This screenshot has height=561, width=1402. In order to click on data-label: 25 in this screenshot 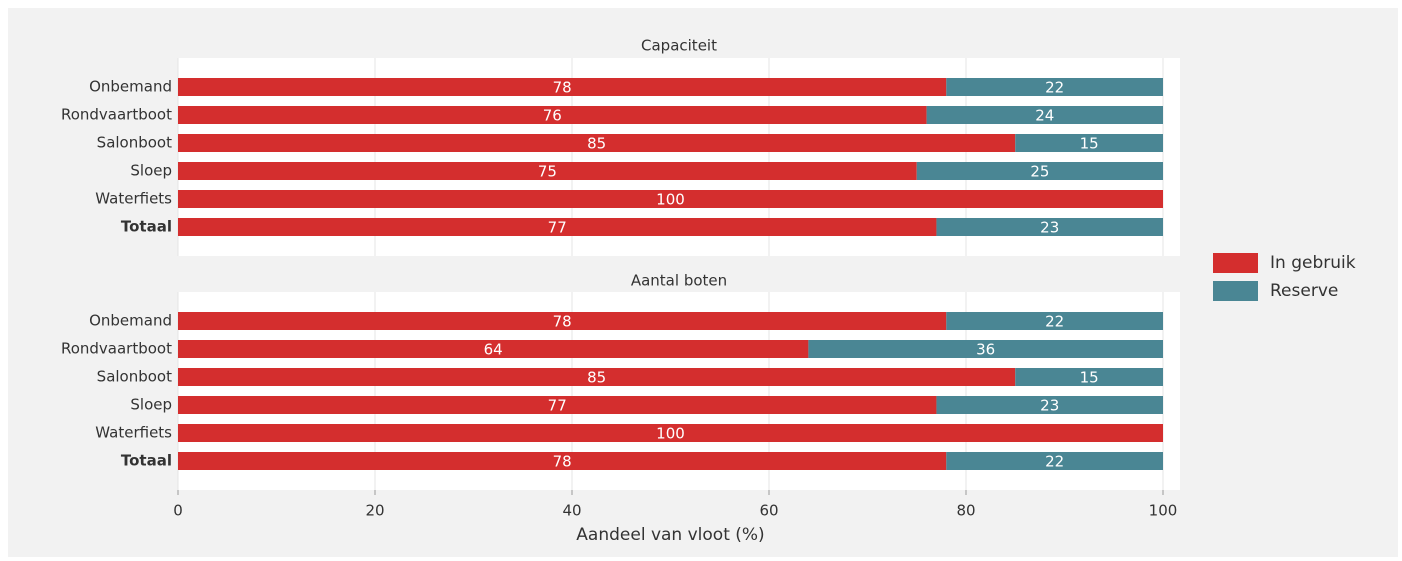, I will do `click(1039, 172)`.